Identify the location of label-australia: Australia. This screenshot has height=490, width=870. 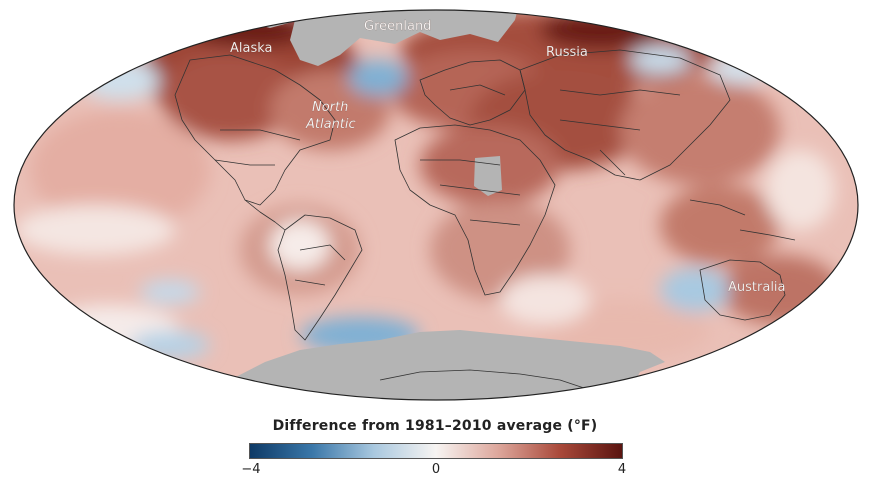
(757, 287).